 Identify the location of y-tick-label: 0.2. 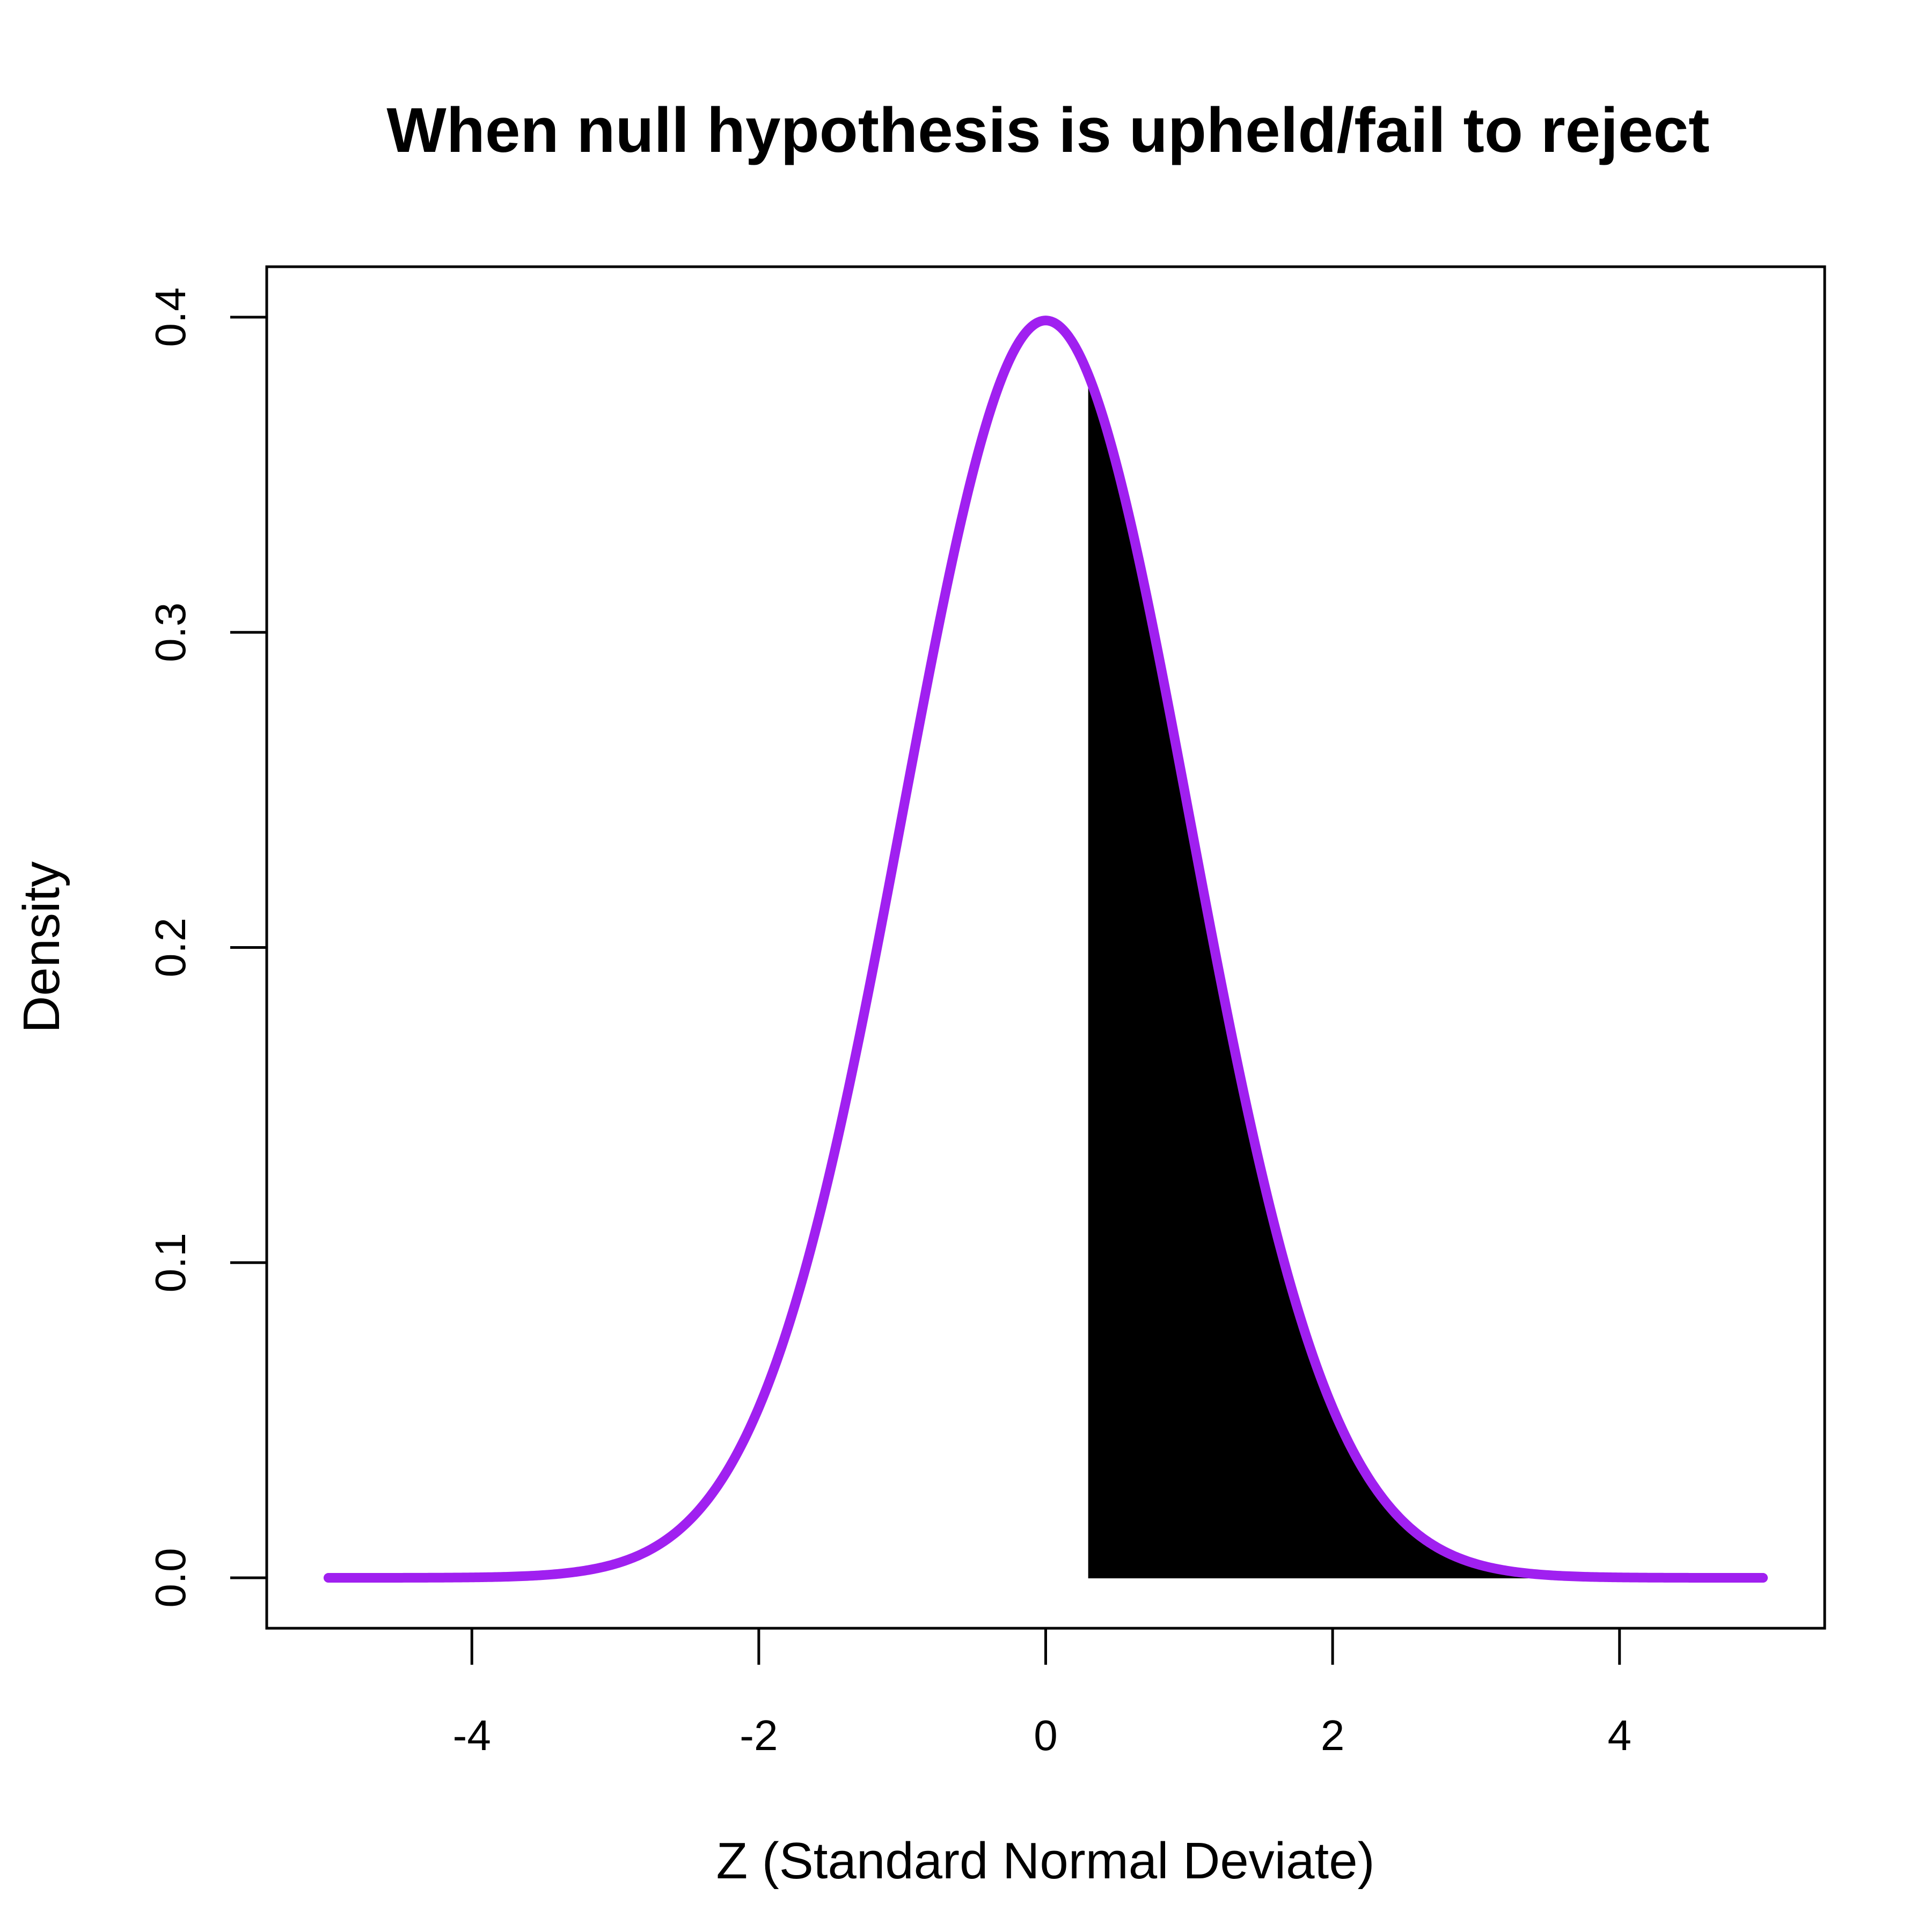
(170, 947).